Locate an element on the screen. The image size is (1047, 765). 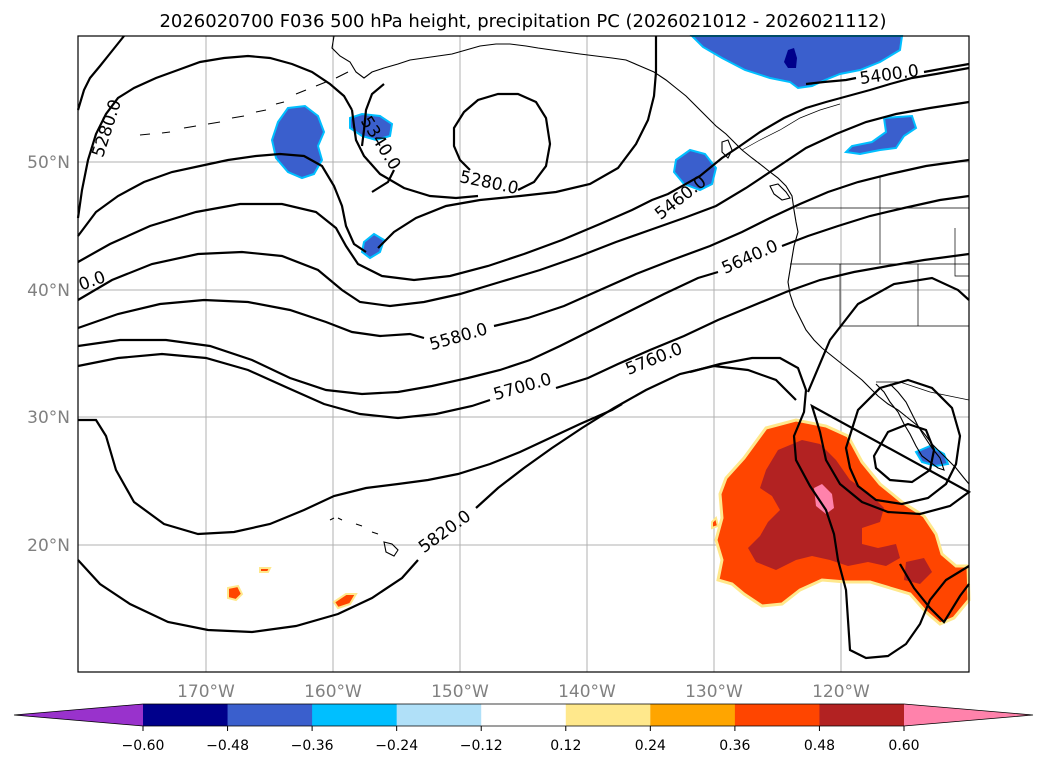
colorbar-tick-label: 0.48 is located at coordinates (819, 746).